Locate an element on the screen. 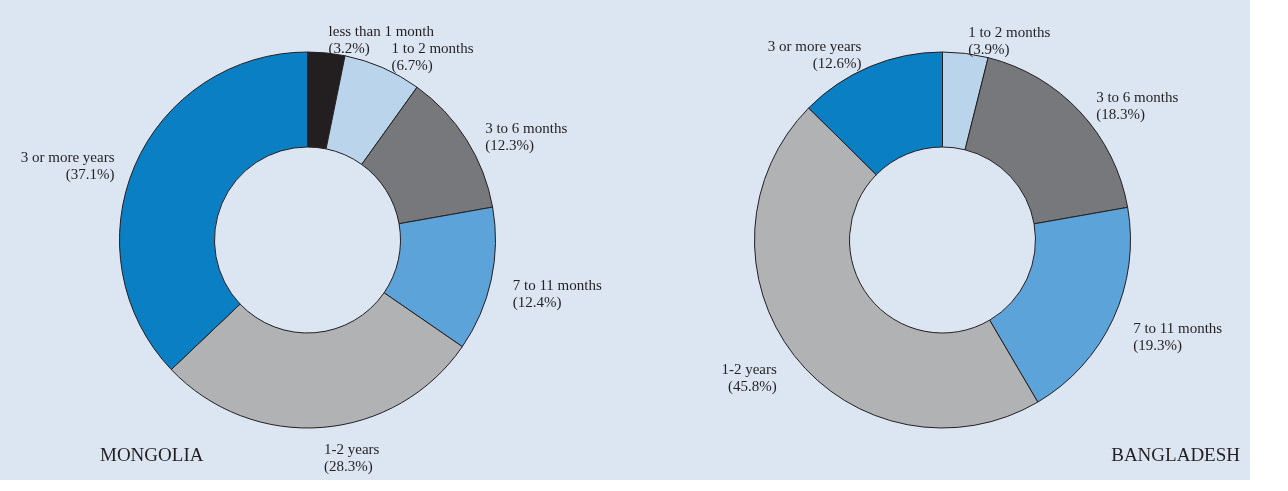 The width and height of the screenshot is (1288, 491). data-label: (3.2%) is located at coordinates (349, 49).